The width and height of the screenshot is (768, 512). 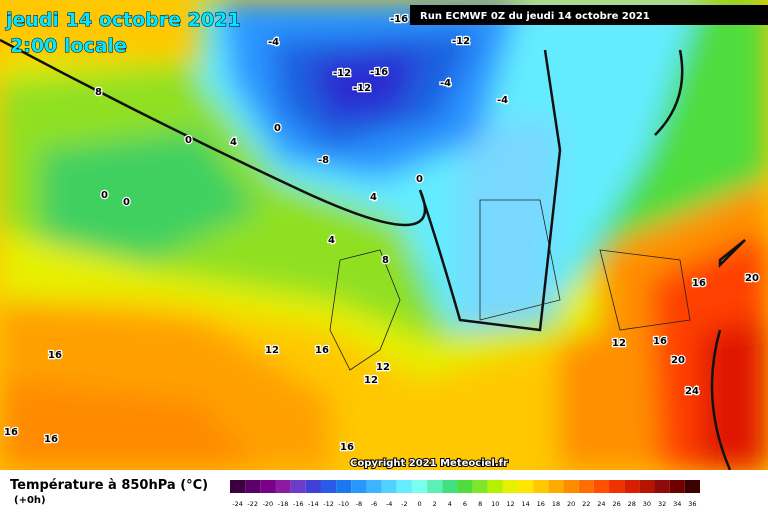 I want to click on run-box, so click(x=589, y=15).